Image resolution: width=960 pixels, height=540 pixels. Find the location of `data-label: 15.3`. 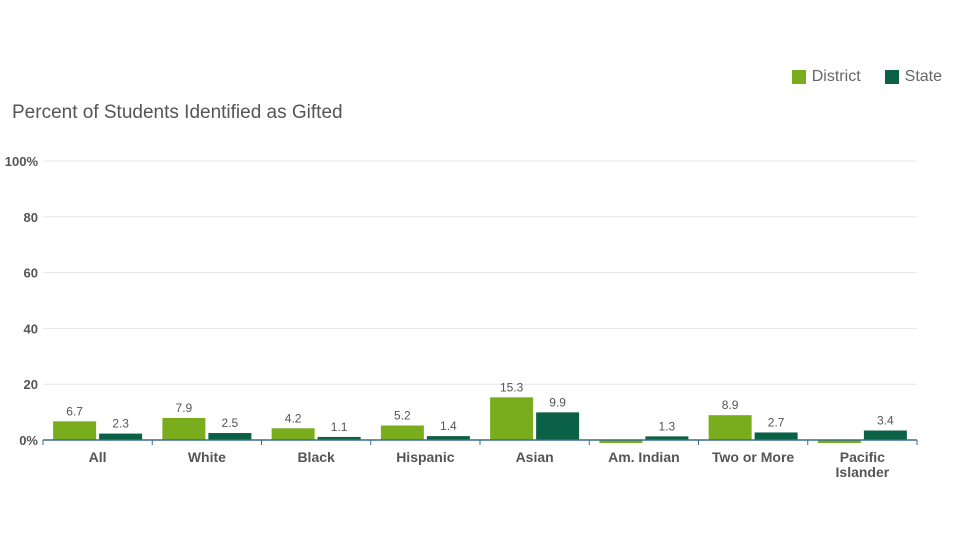

data-label: 15.3 is located at coordinates (512, 387).